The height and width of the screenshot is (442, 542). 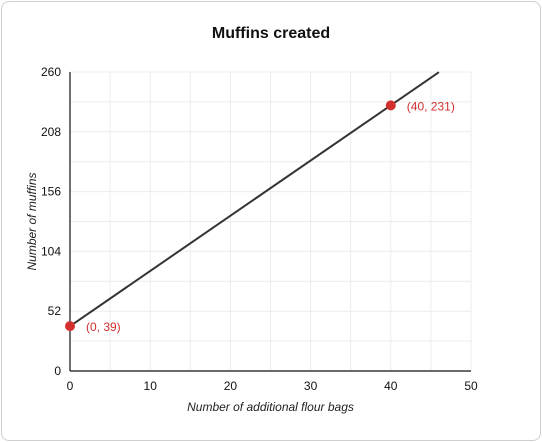 What do you see at coordinates (55, 311) in the screenshot?
I see `y-tick-label: 52` at bounding box center [55, 311].